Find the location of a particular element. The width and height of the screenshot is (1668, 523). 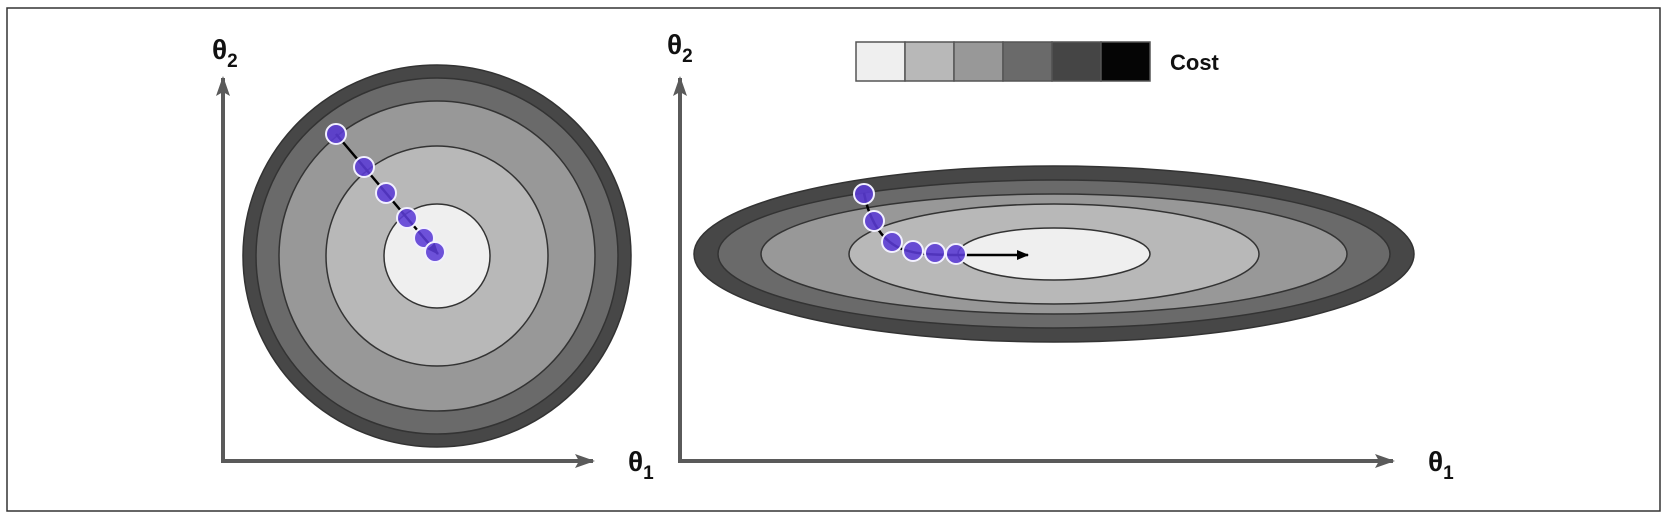

legend-swatches is located at coordinates (1003, 61).